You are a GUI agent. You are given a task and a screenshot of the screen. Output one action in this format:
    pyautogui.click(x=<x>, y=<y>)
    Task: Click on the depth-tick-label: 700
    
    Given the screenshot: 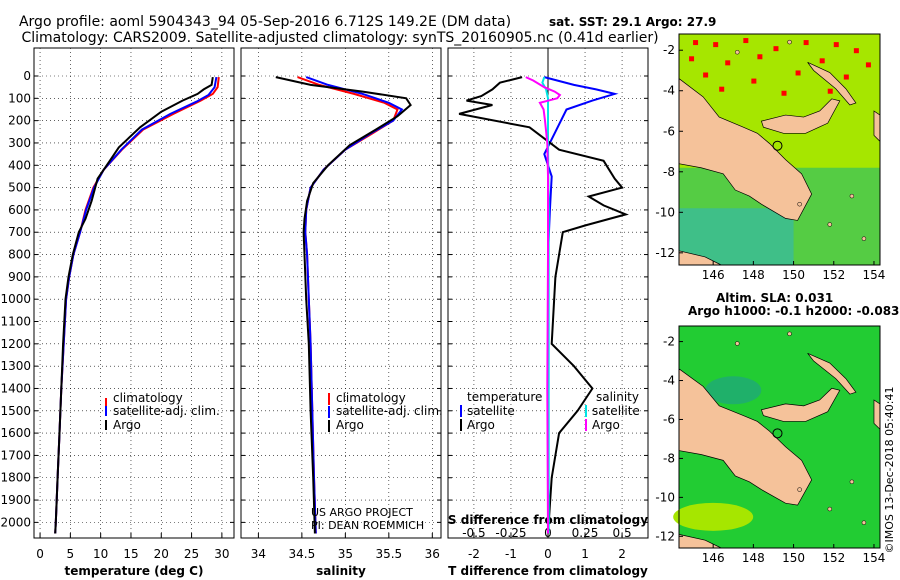 What is the action you would take?
    pyautogui.click(x=19, y=232)
    